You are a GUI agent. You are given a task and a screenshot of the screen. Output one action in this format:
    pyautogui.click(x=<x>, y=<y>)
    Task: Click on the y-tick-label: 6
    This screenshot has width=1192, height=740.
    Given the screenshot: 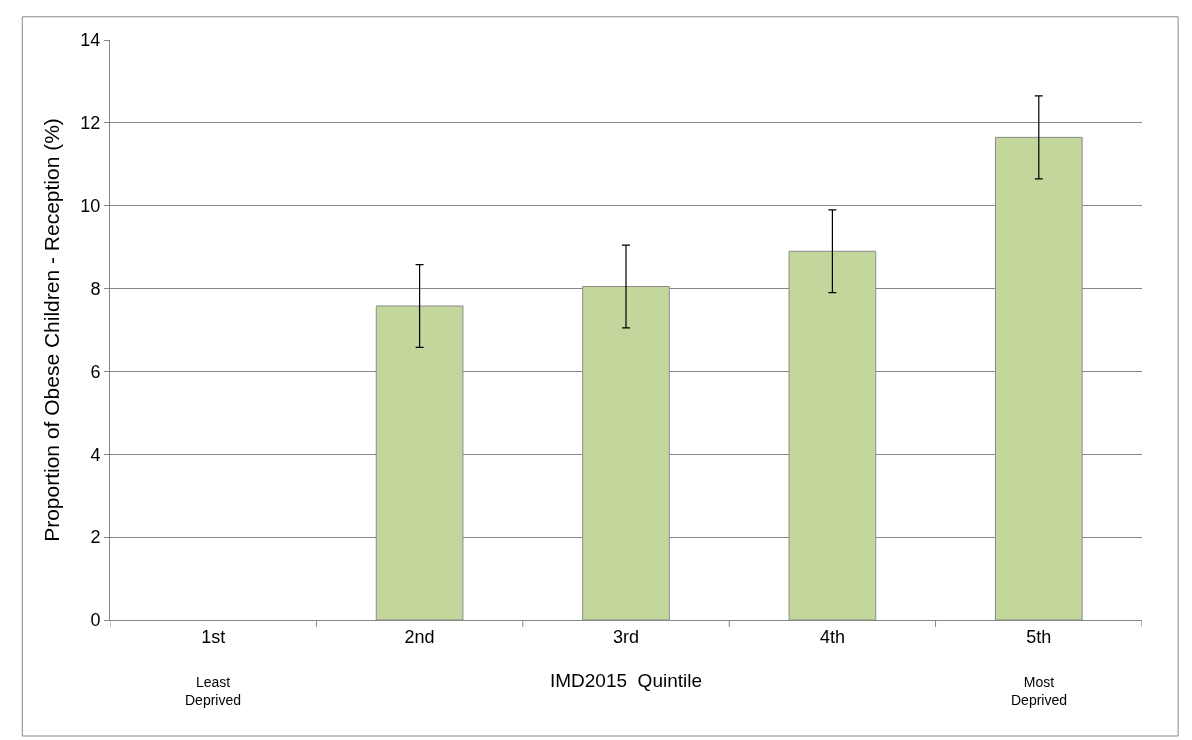 What is the action you would take?
    pyautogui.click(x=95, y=371)
    